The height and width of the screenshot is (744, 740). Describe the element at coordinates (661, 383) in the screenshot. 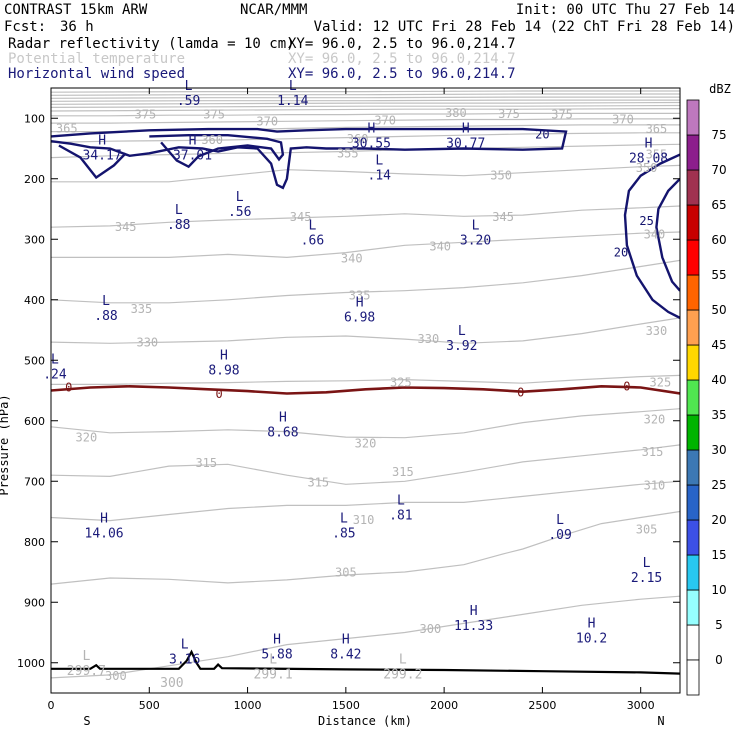

I see `theta-label-text: 325` at that location.